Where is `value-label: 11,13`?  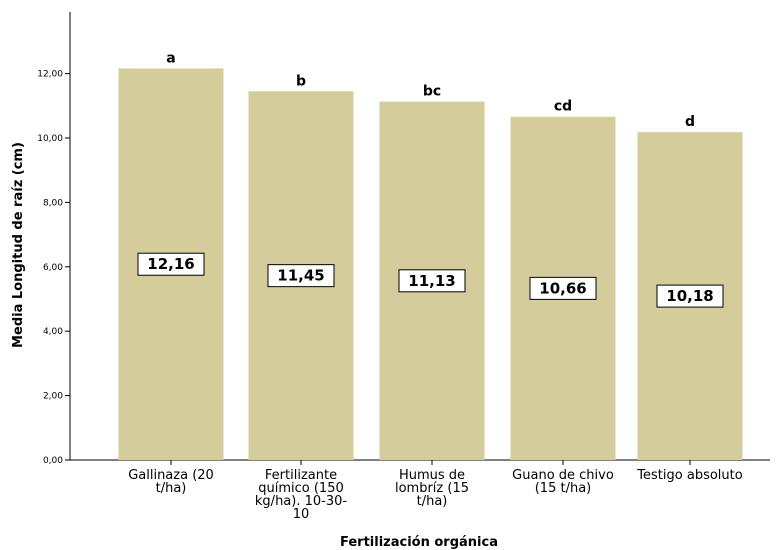
value-label: 11,13 is located at coordinates (431, 281).